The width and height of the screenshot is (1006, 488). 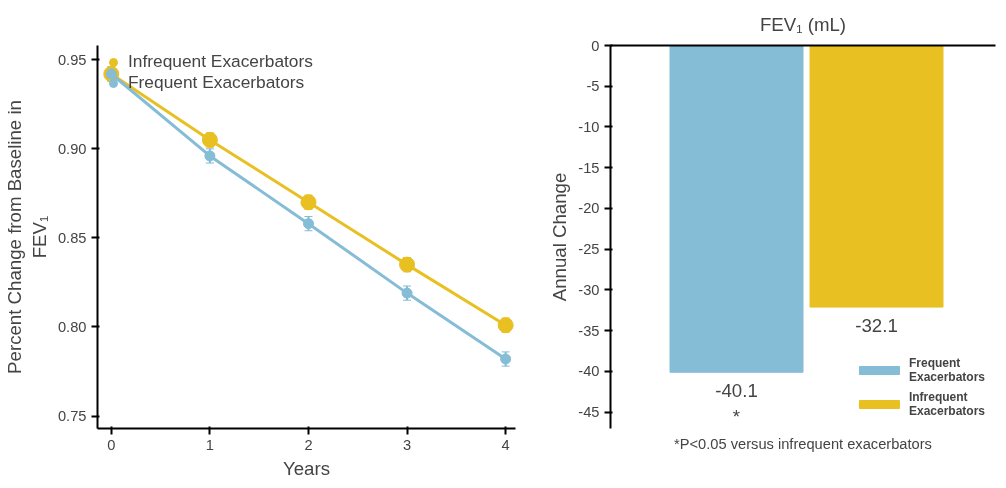 I want to click on y-tick-label: 0.80, so click(x=72, y=326).